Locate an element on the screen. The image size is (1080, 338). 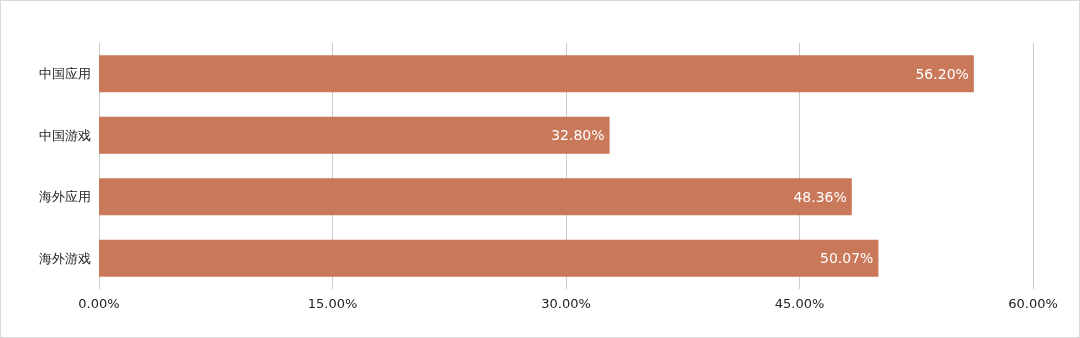
data-label: 32.80% is located at coordinates (578, 135).